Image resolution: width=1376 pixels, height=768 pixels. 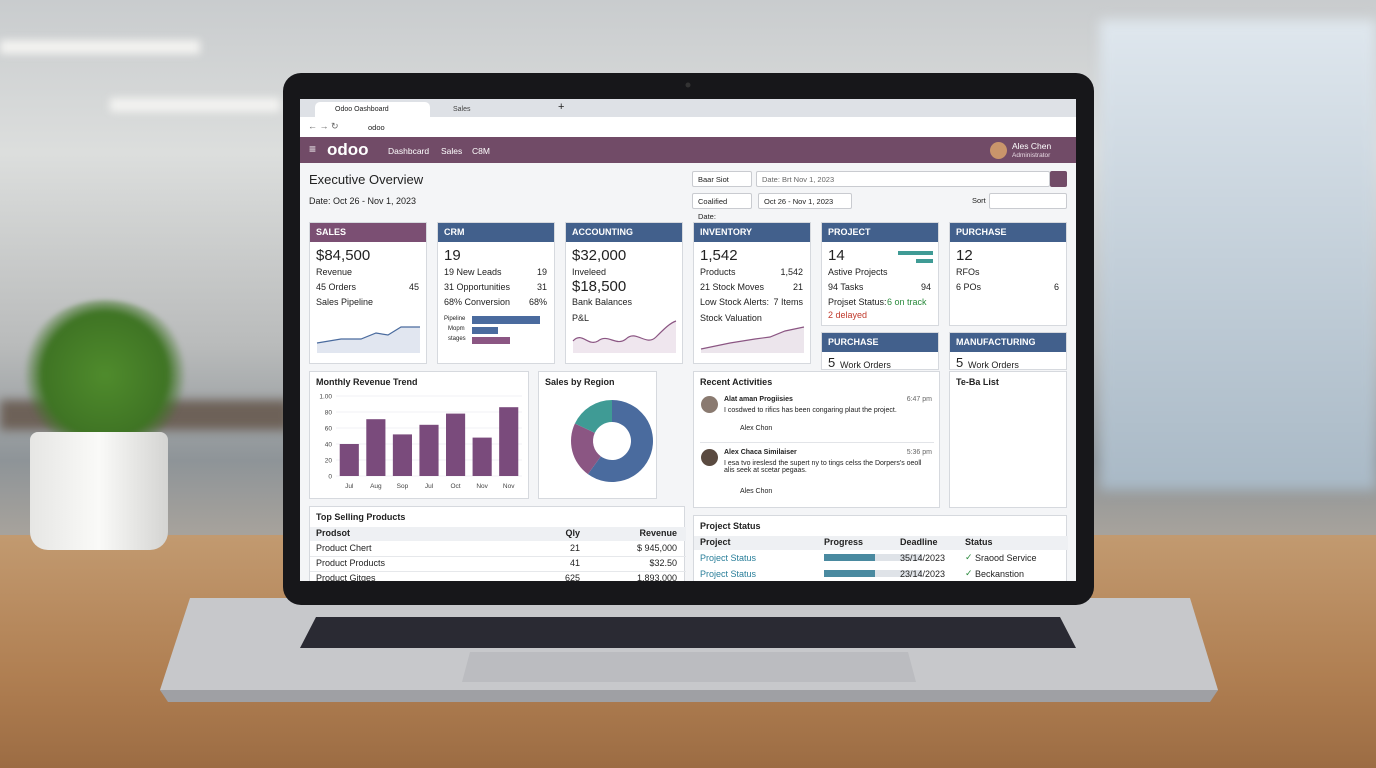 What do you see at coordinates (752, 232) in the screenshot?
I see `card-title: INVENTORY` at bounding box center [752, 232].